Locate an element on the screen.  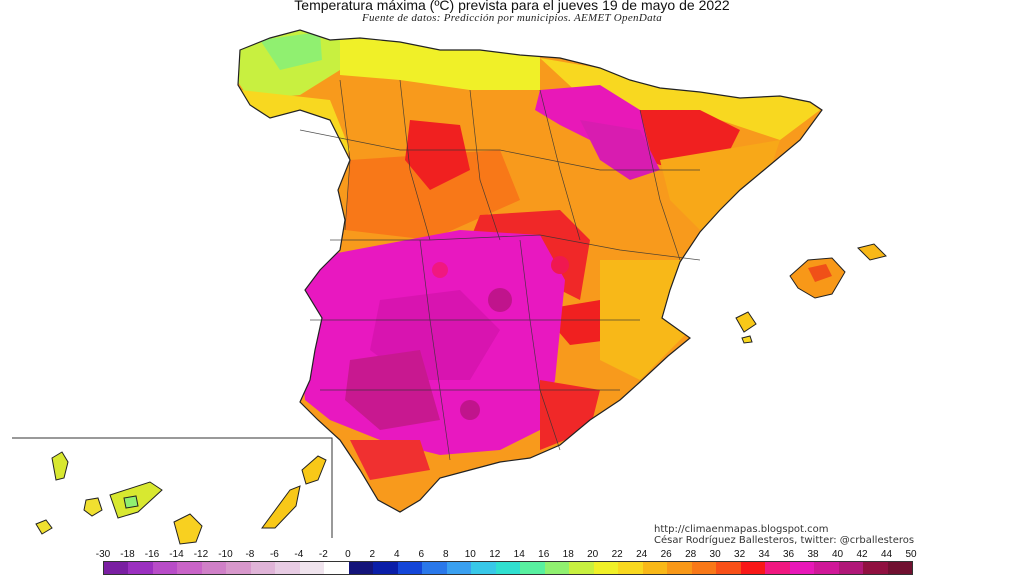
baleares-islands is located at coordinates (811, 293).